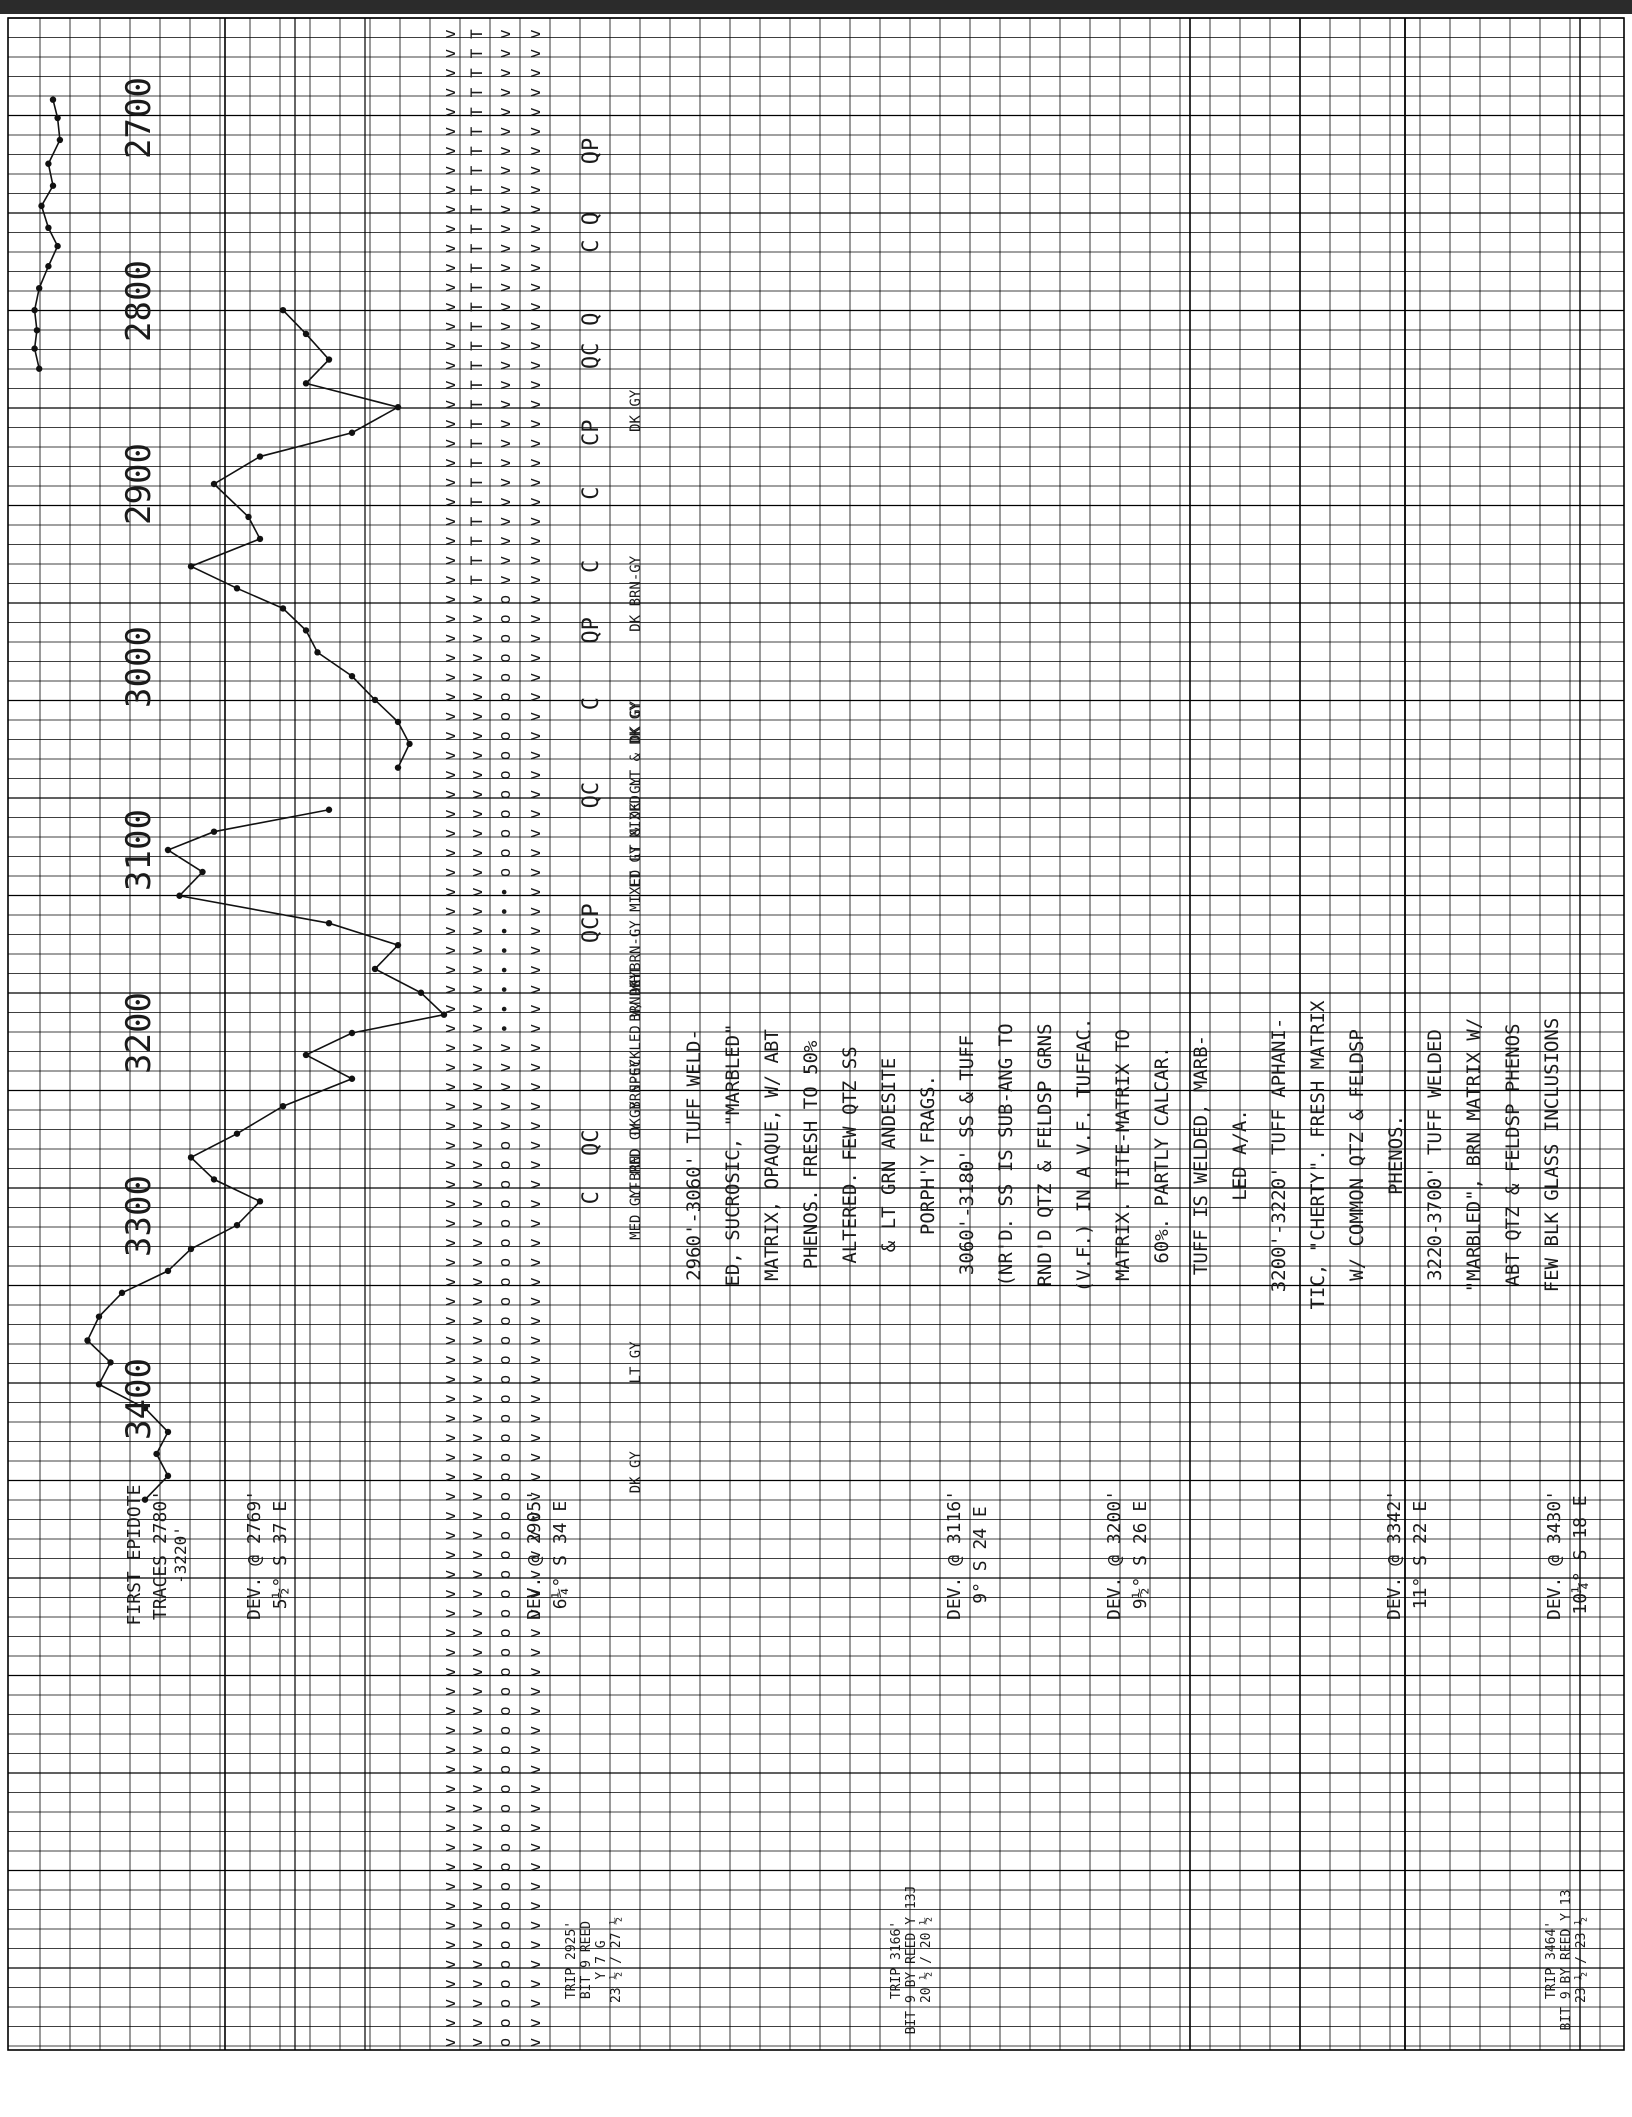  Describe the element at coordinates (1140, 1555) in the screenshot. I see `deviation-angle: 9½° S 26 E` at that location.